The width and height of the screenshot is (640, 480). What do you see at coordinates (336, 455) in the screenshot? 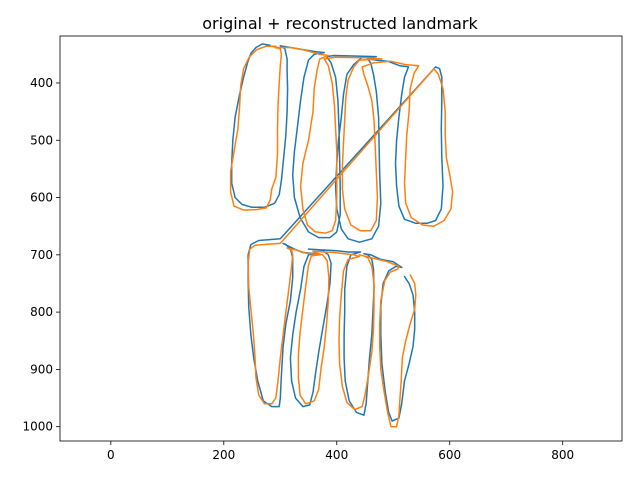
I see `x-tick-label: 400` at bounding box center [336, 455].